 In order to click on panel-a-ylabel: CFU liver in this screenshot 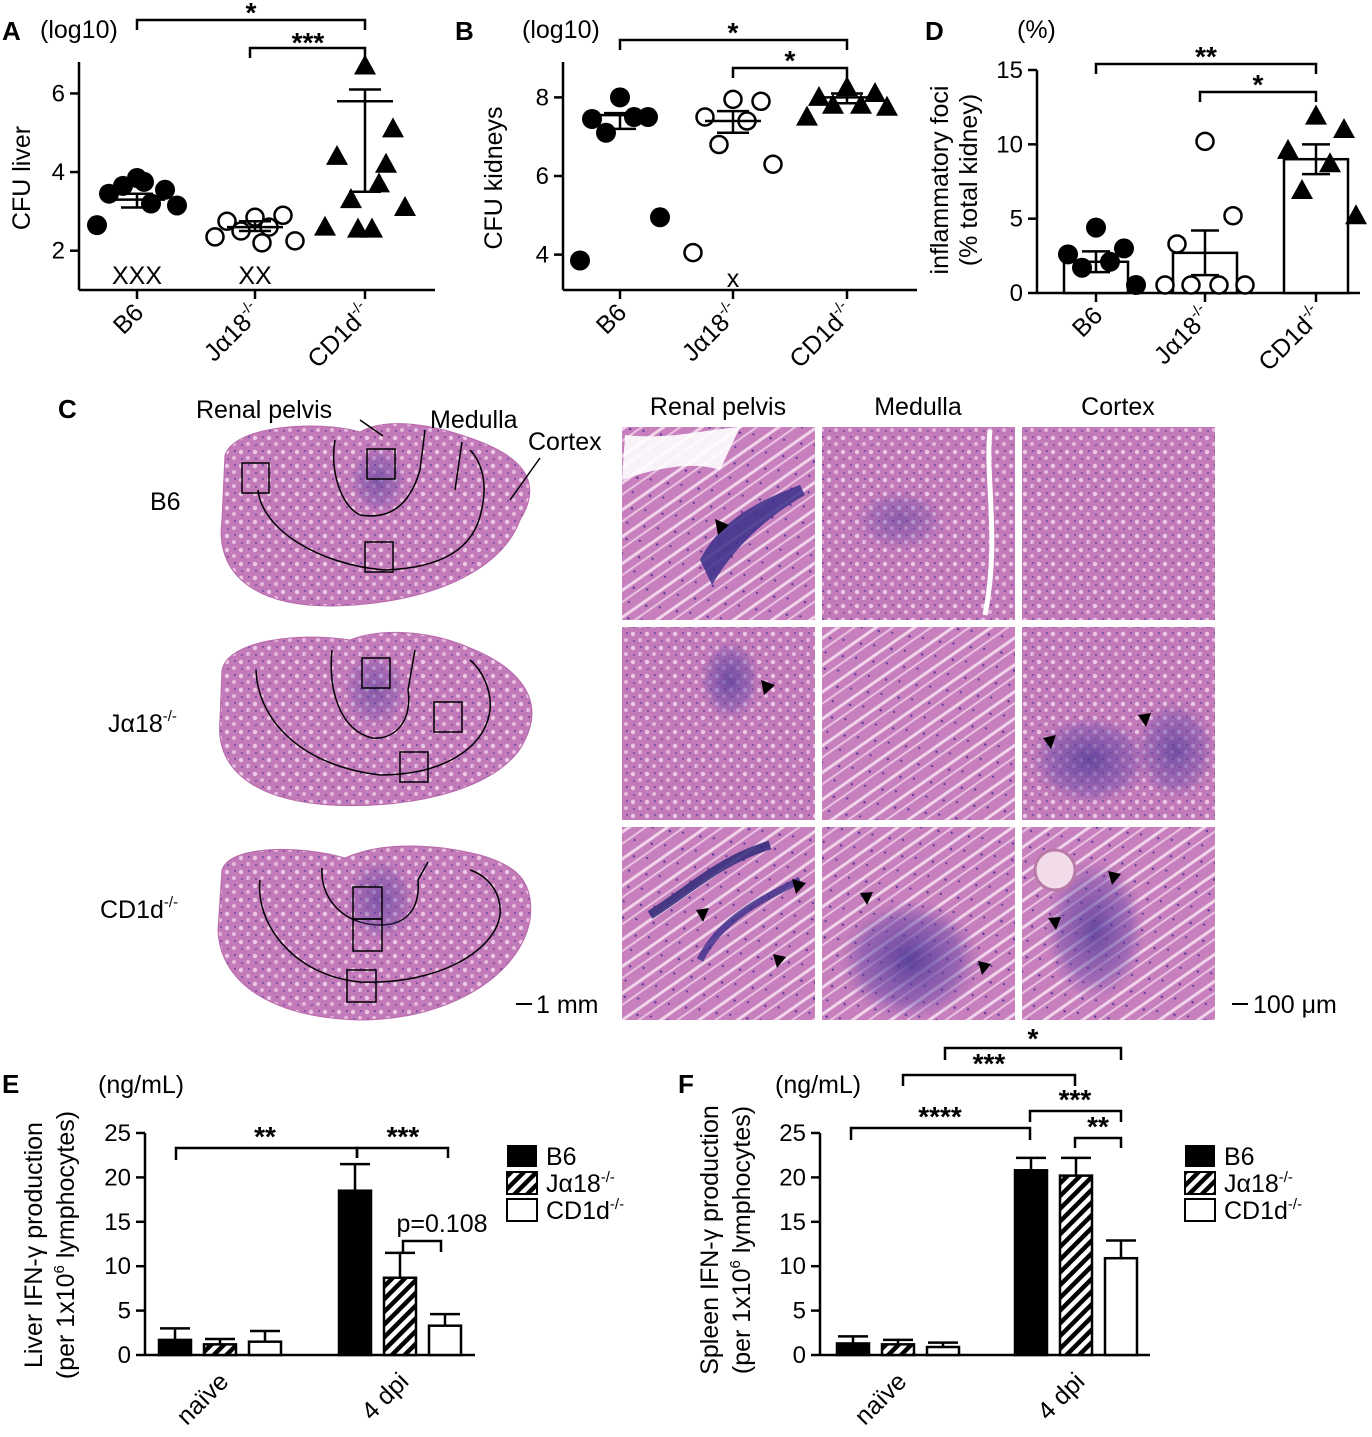, I will do `click(22, 178)`.